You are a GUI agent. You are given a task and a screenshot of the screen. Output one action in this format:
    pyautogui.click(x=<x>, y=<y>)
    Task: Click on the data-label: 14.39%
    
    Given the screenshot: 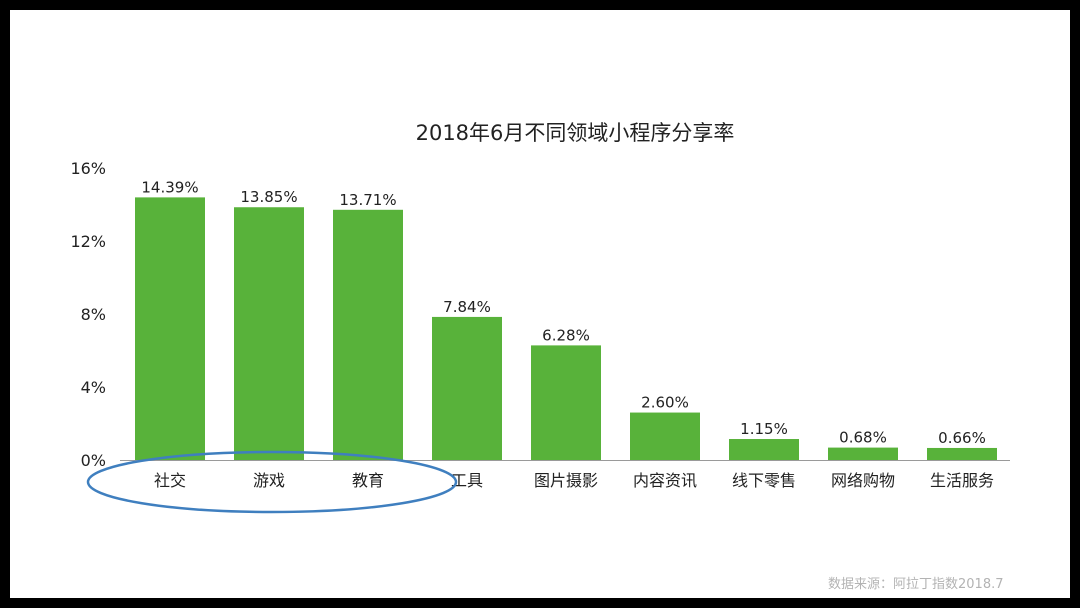 What is the action you would take?
    pyautogui.click(x=169, y=187)
    